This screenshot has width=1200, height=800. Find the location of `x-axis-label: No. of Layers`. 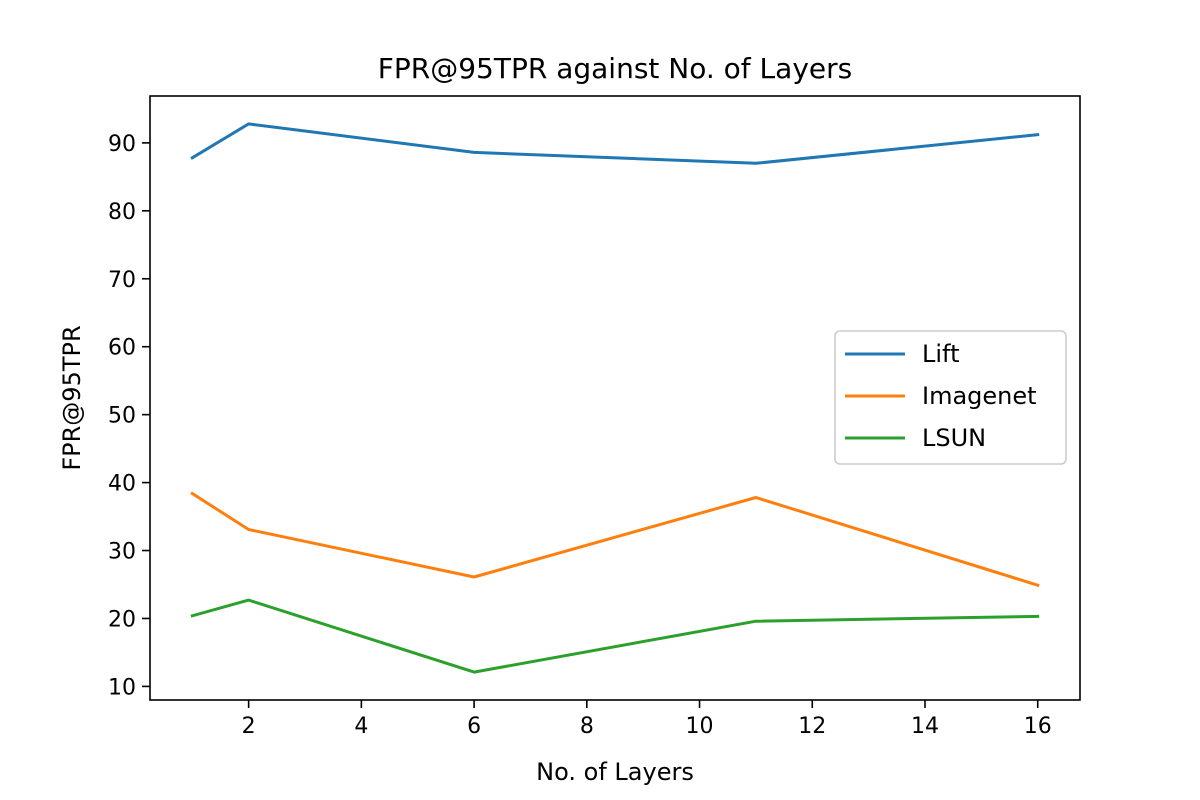

x-axis-label: No. of Layers is located at coordinates (615, 772).